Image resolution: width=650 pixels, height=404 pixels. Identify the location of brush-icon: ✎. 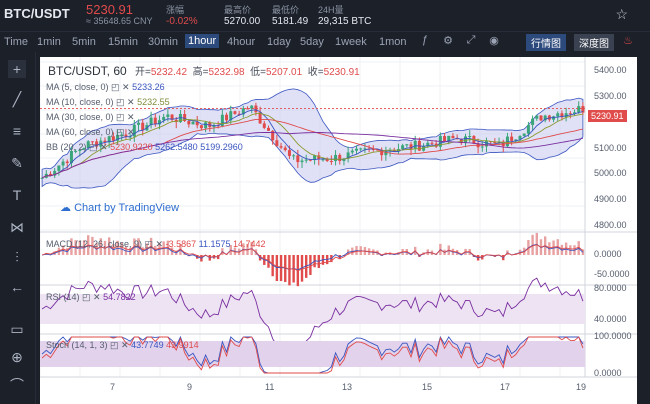
(17, 163).